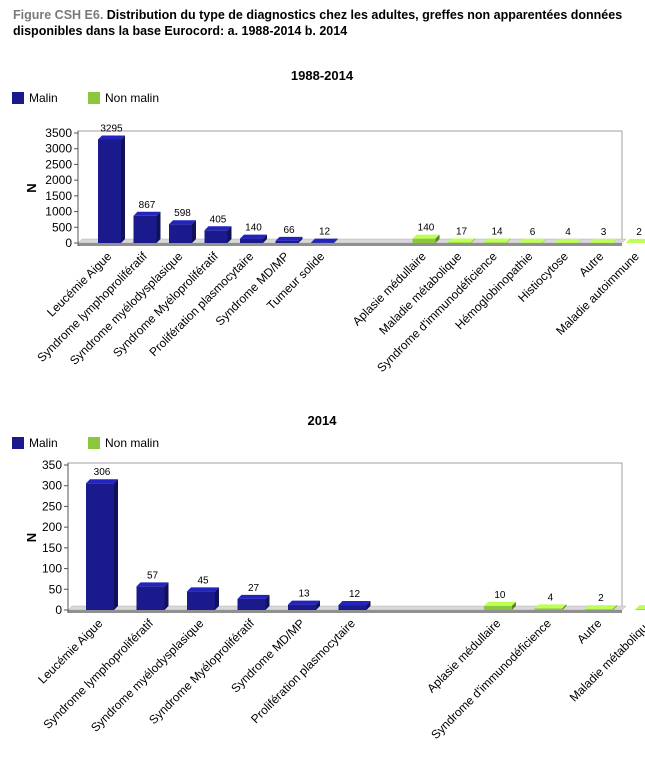 This screenshot has height=770, width=645. Describe the element at coordinates (58, 212) in the screenshot. I see `y-tick-label: 1000` at that location.